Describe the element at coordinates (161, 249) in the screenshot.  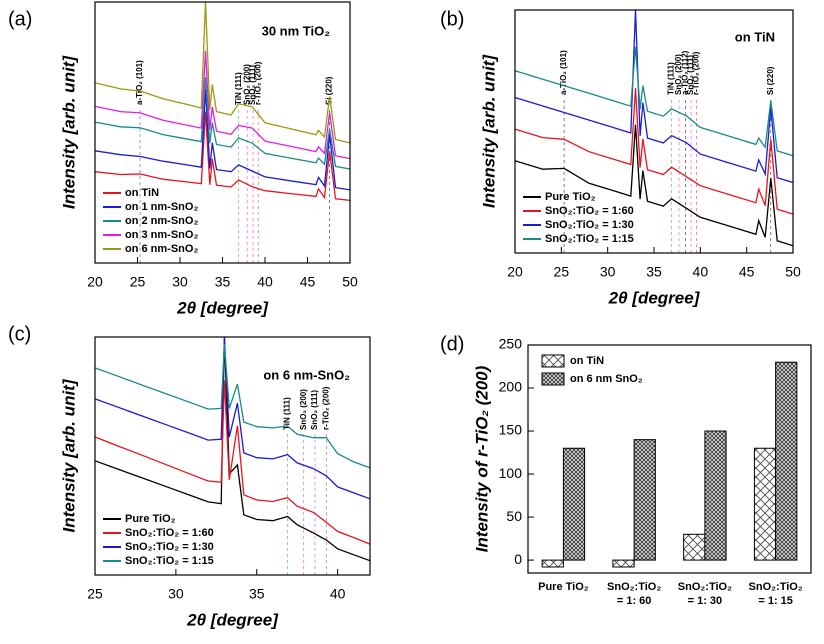
I see `legend-label: on 6 nm-SnO₂` at that location.